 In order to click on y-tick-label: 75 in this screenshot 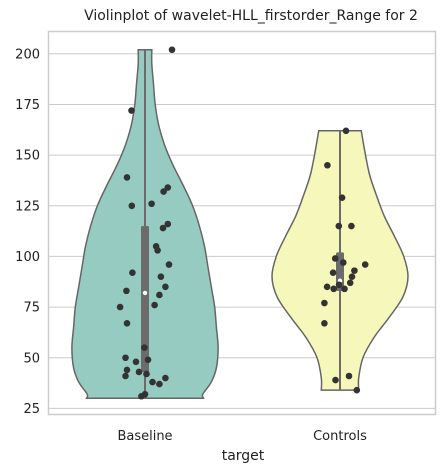, I will do `click(31, 308)`.